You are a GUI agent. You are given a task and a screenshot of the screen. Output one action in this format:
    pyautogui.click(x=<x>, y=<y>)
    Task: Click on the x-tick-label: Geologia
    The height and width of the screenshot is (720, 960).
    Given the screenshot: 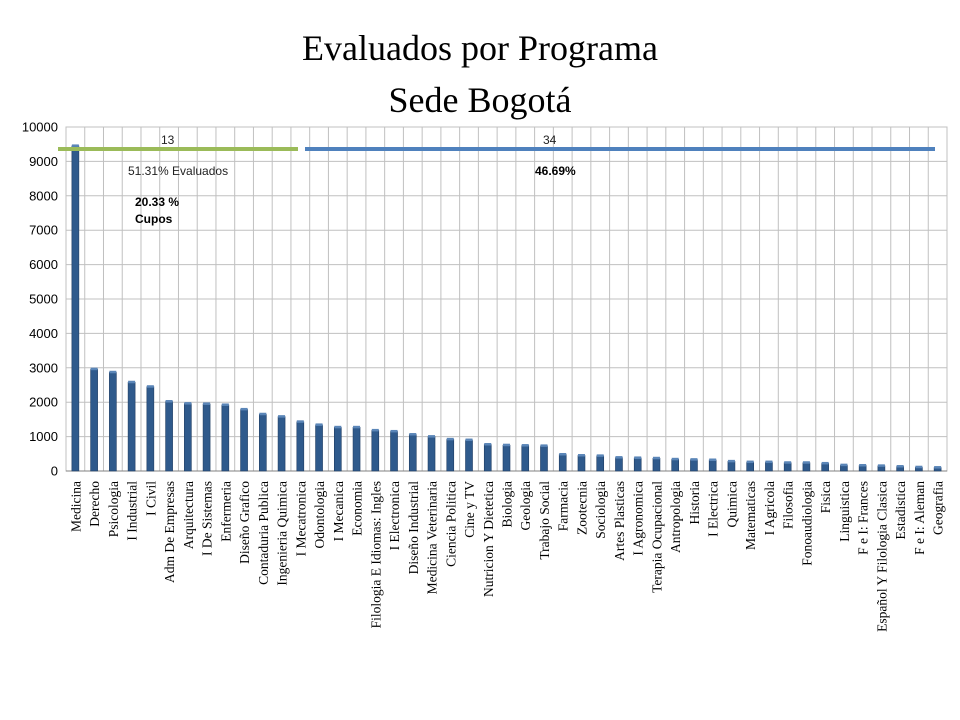 What is the action you would take?
    pyautogui.click(x=525, y=506)
    